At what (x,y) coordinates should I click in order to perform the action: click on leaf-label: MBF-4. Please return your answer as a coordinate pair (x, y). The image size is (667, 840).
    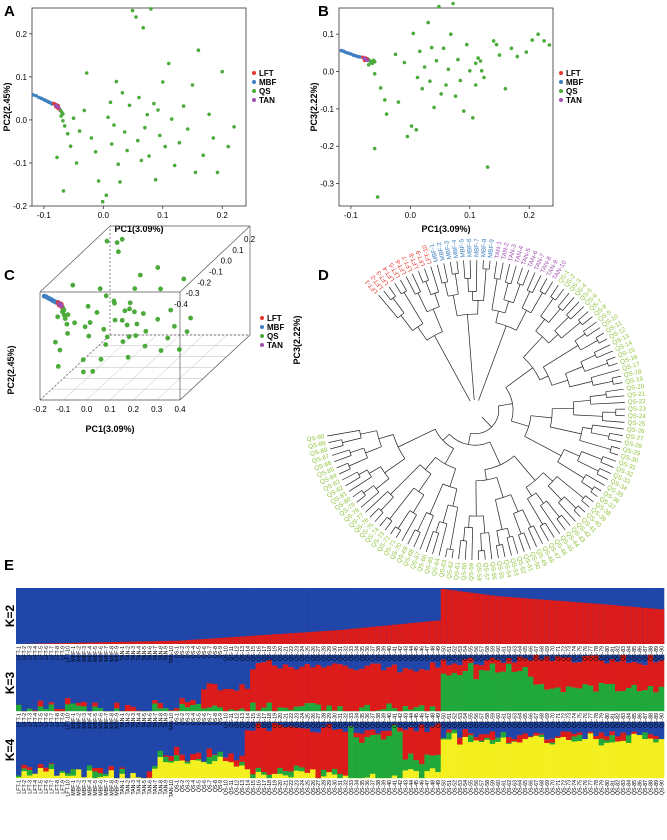
    Looking at the image, I should click on (455, 249).